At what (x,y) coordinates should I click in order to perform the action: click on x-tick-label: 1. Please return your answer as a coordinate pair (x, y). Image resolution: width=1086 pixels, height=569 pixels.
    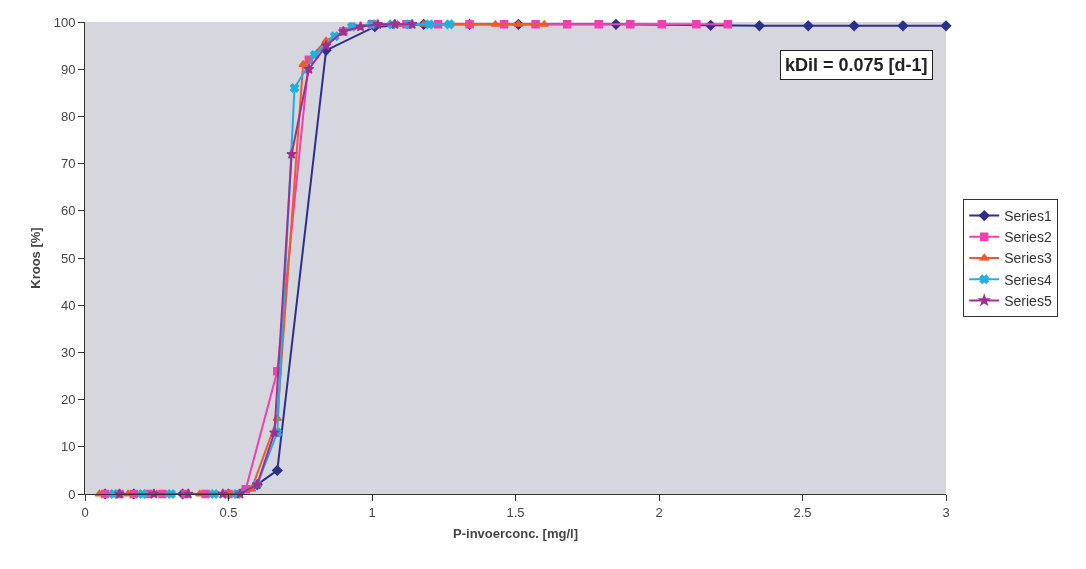
    Looking at the image, I should click on (372, 512).